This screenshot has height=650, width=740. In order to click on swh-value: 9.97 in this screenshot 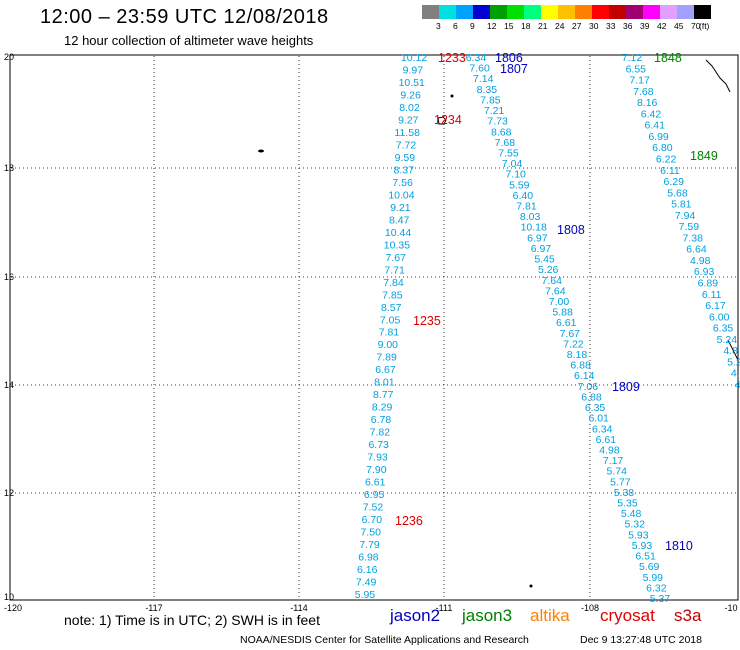, I will do `click(413, 70)`.